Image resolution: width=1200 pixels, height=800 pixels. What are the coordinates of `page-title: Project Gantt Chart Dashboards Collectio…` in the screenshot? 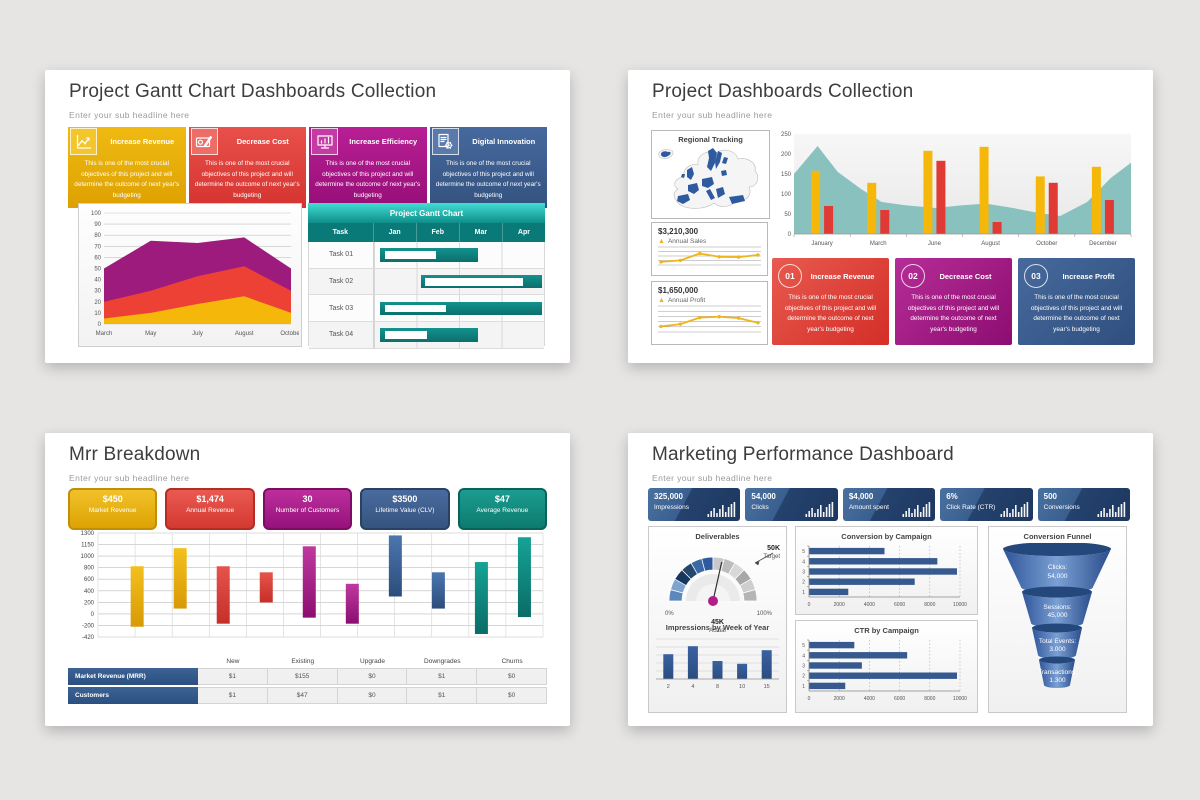 It's located at (253, 91).